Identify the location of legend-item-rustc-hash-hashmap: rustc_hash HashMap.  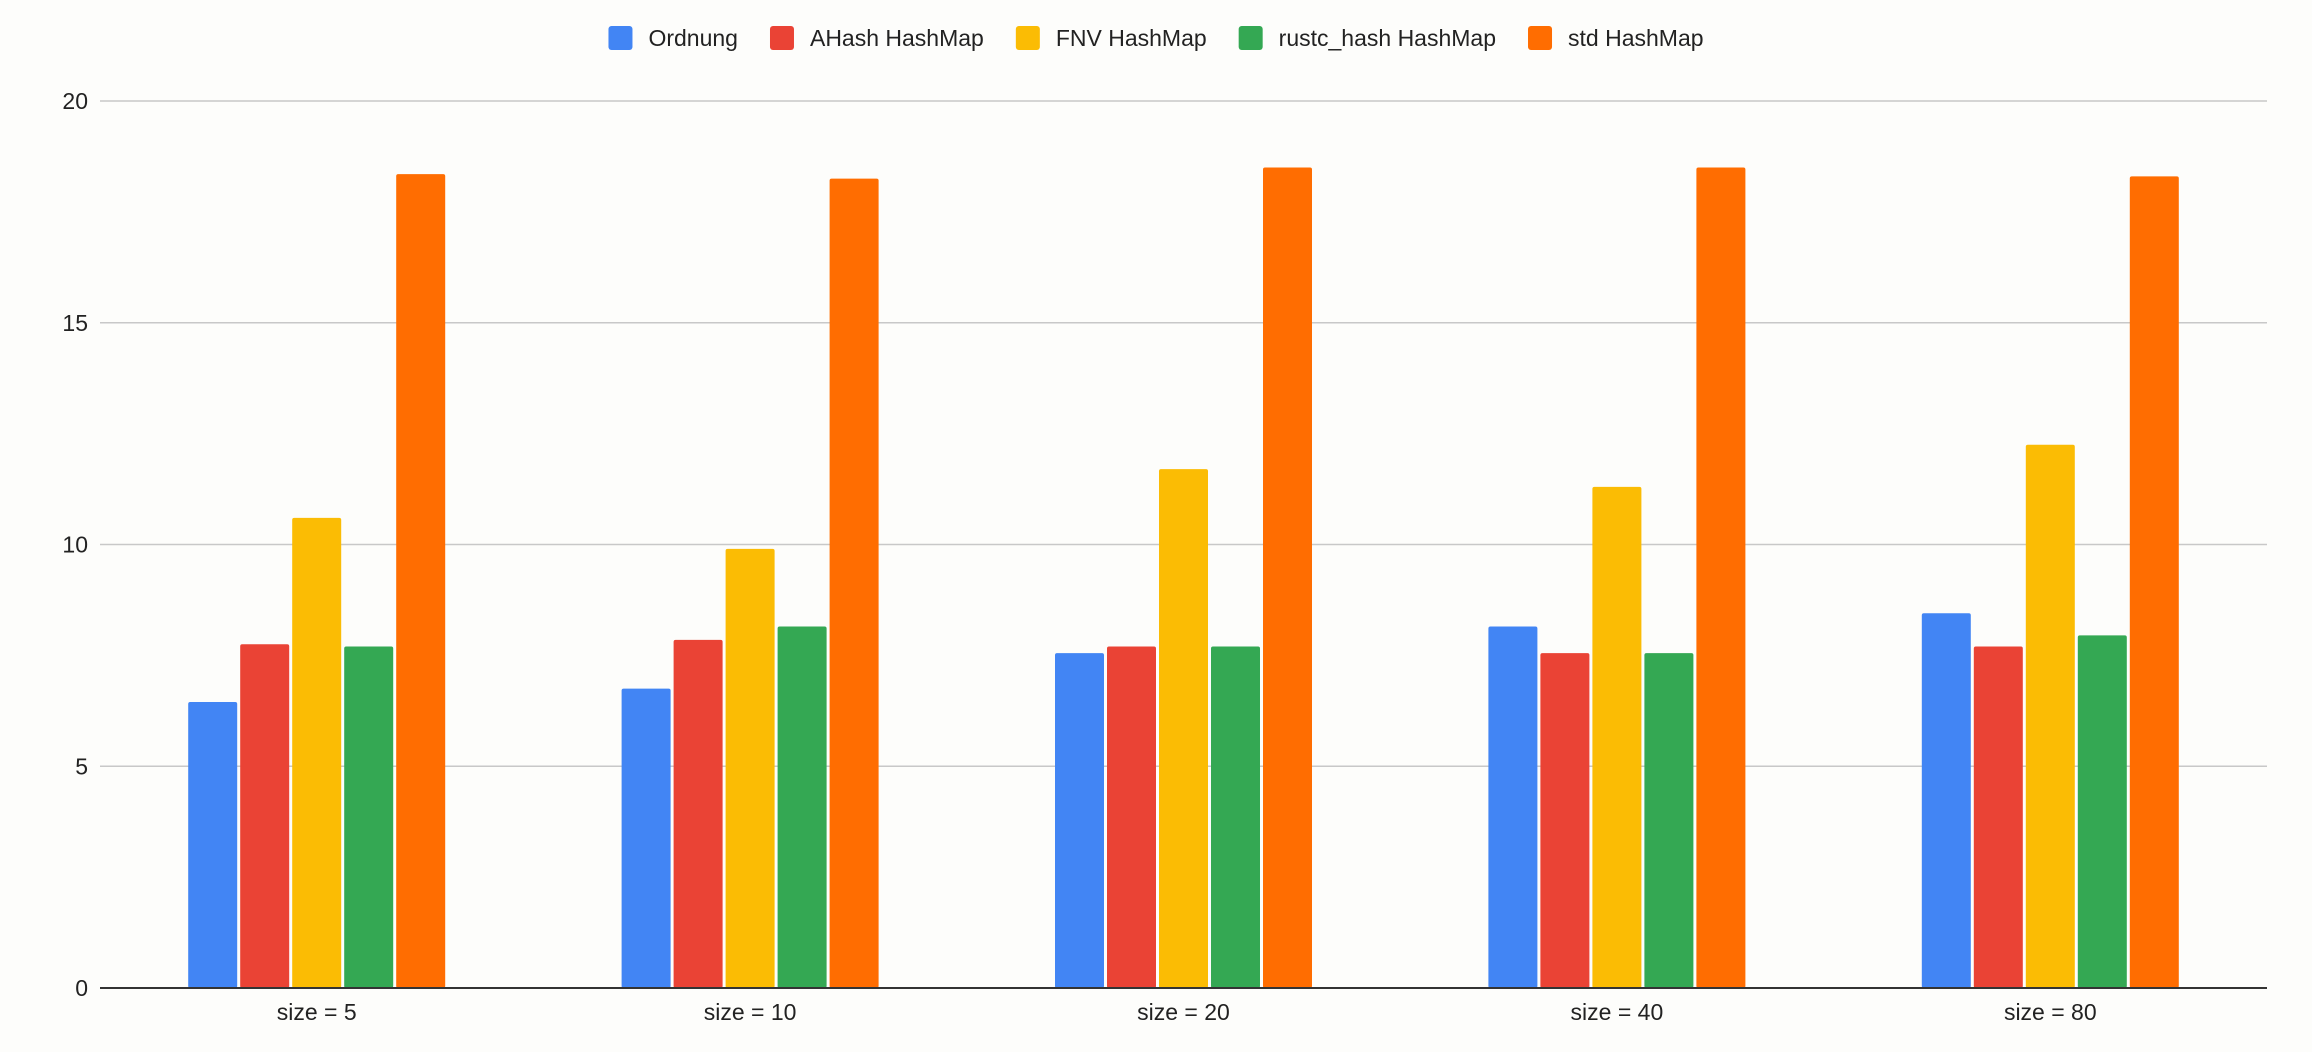
(1367, 38).